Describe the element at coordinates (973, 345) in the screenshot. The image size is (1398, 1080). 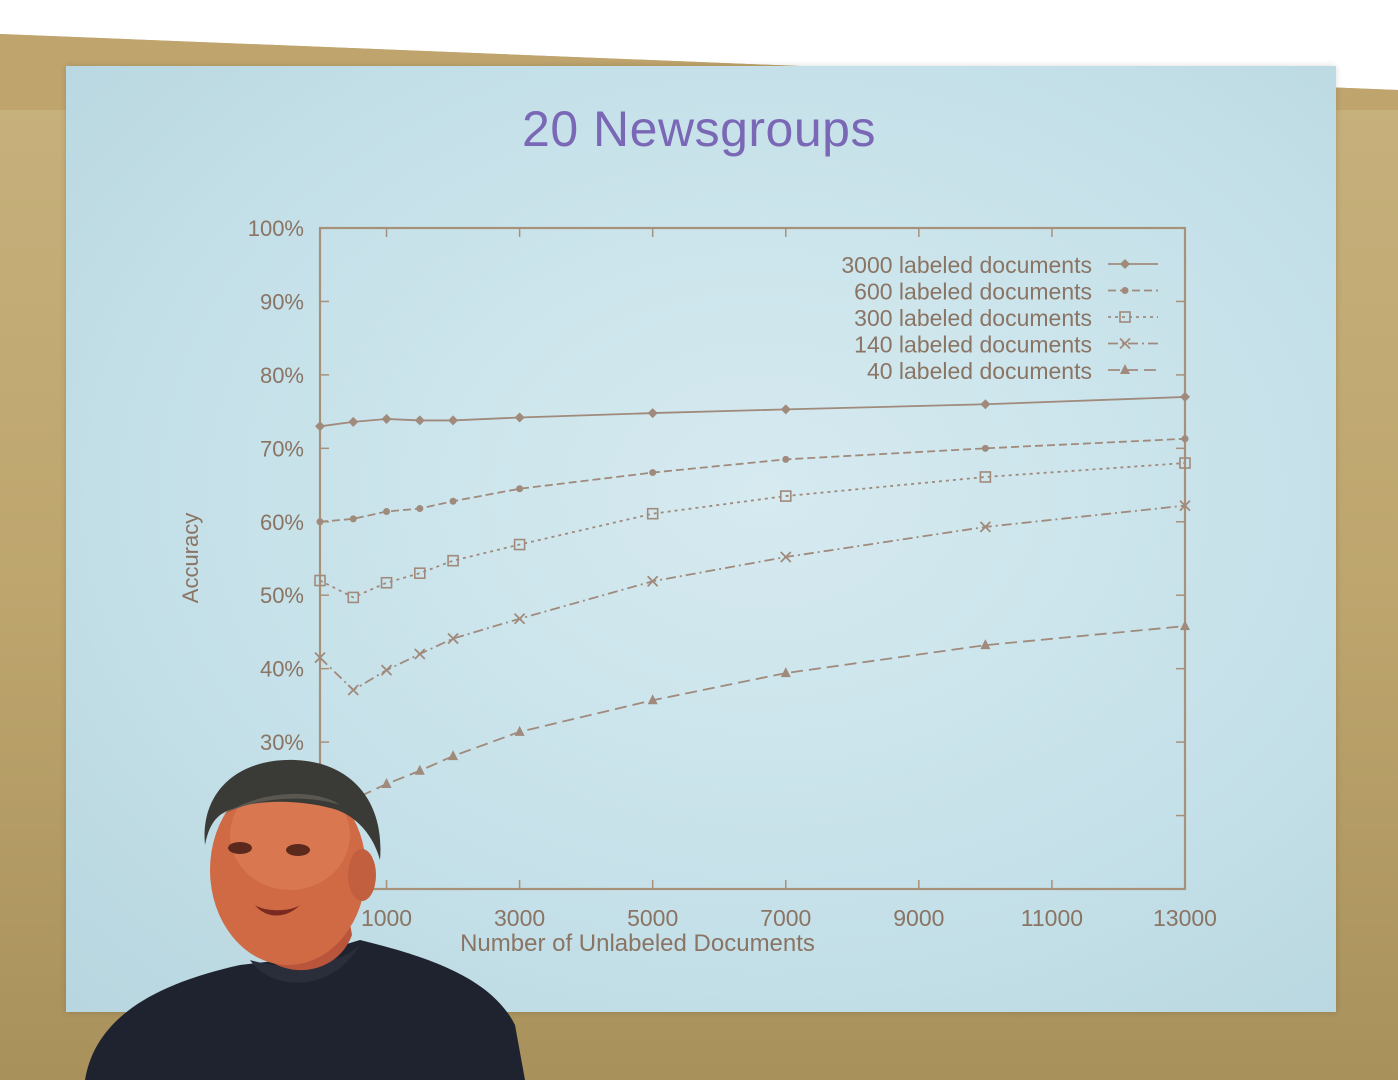
I see `legend-label: 140 labeled documents` at that location.